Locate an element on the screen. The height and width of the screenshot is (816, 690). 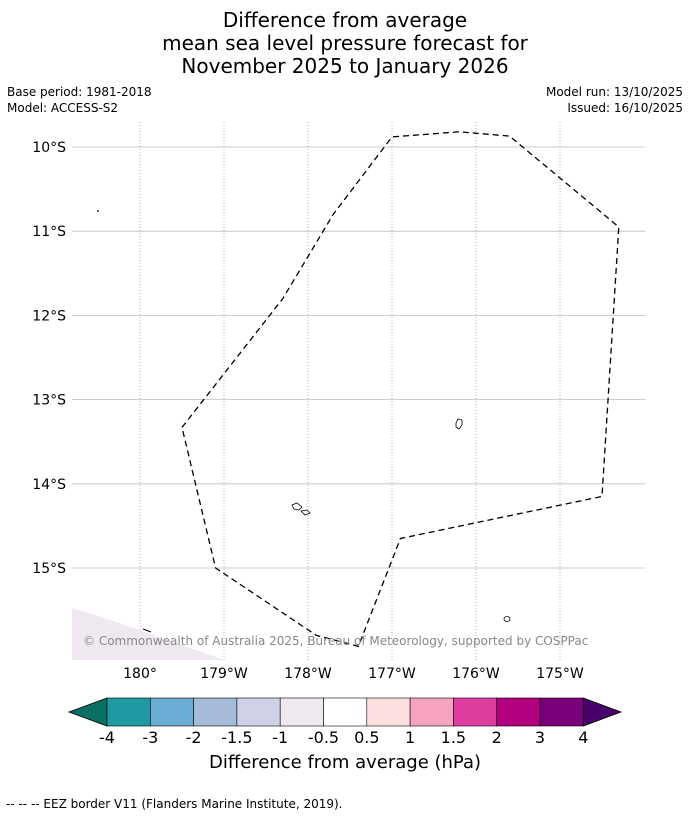
lat-label: 11°S is located at coordinates (49, 232).